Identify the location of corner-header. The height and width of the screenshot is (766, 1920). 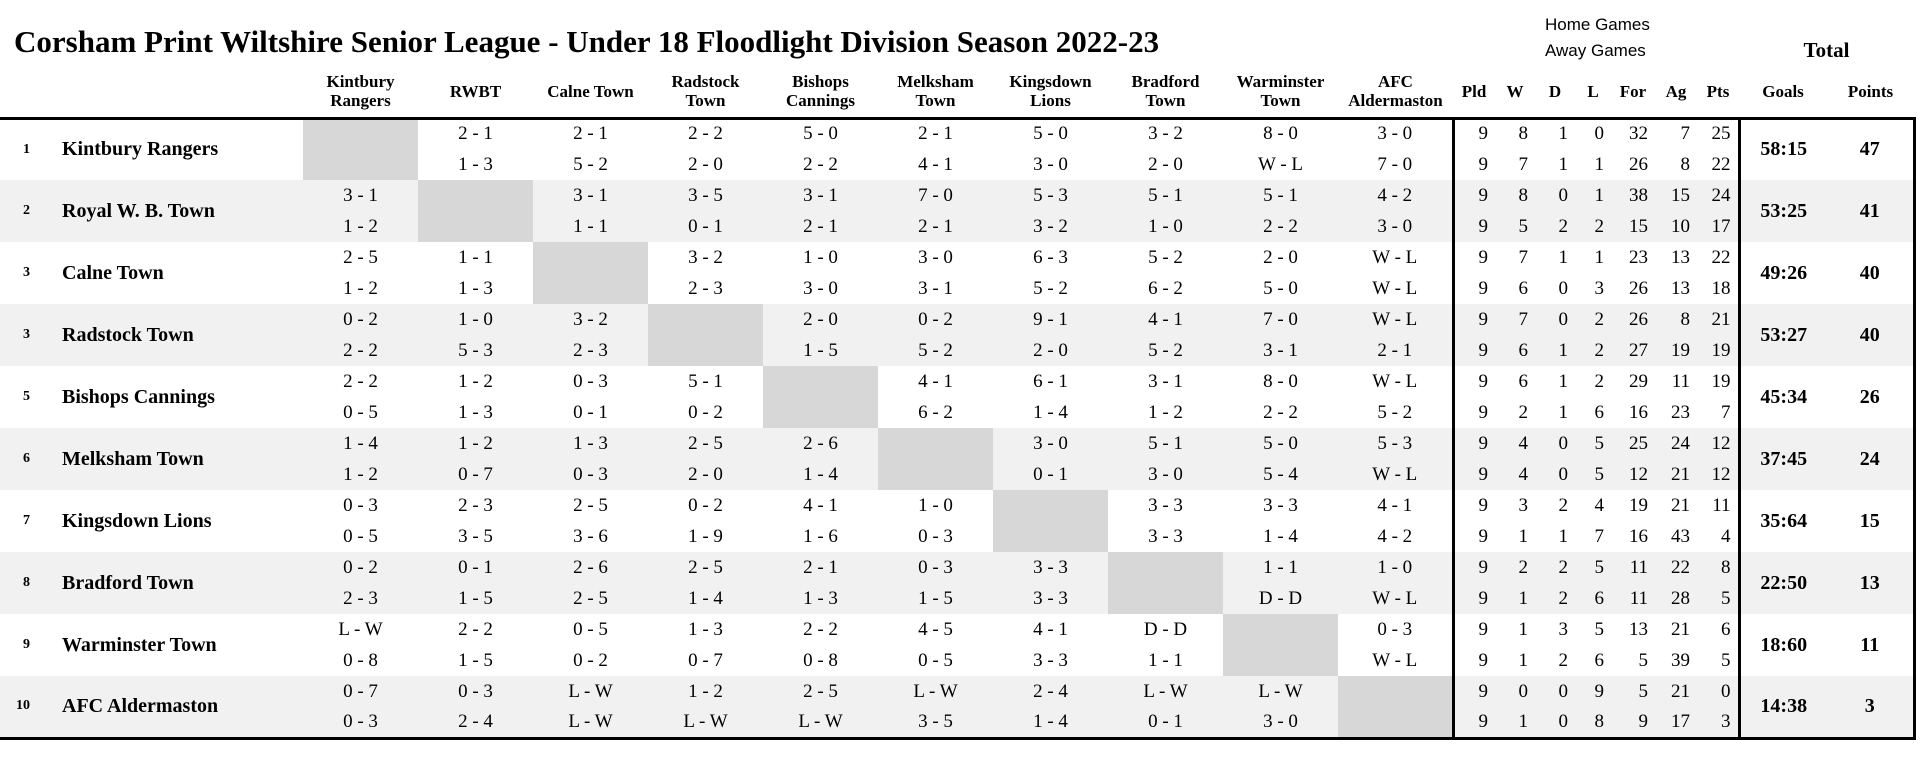
(151, 95).